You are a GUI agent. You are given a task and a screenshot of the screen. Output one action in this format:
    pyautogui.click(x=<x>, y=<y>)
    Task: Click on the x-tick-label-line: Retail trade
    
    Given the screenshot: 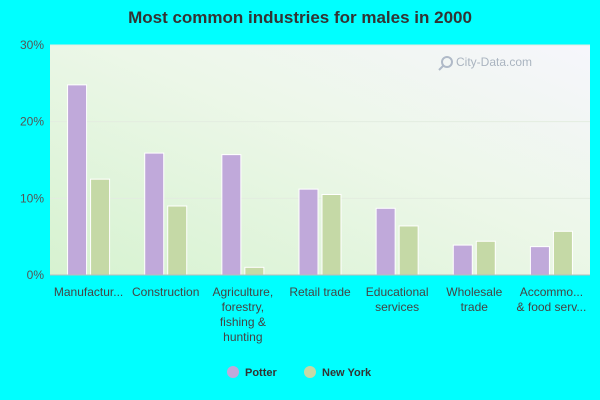 What is the action you would take?
    pyautogui.click(x=320, y=292)
    